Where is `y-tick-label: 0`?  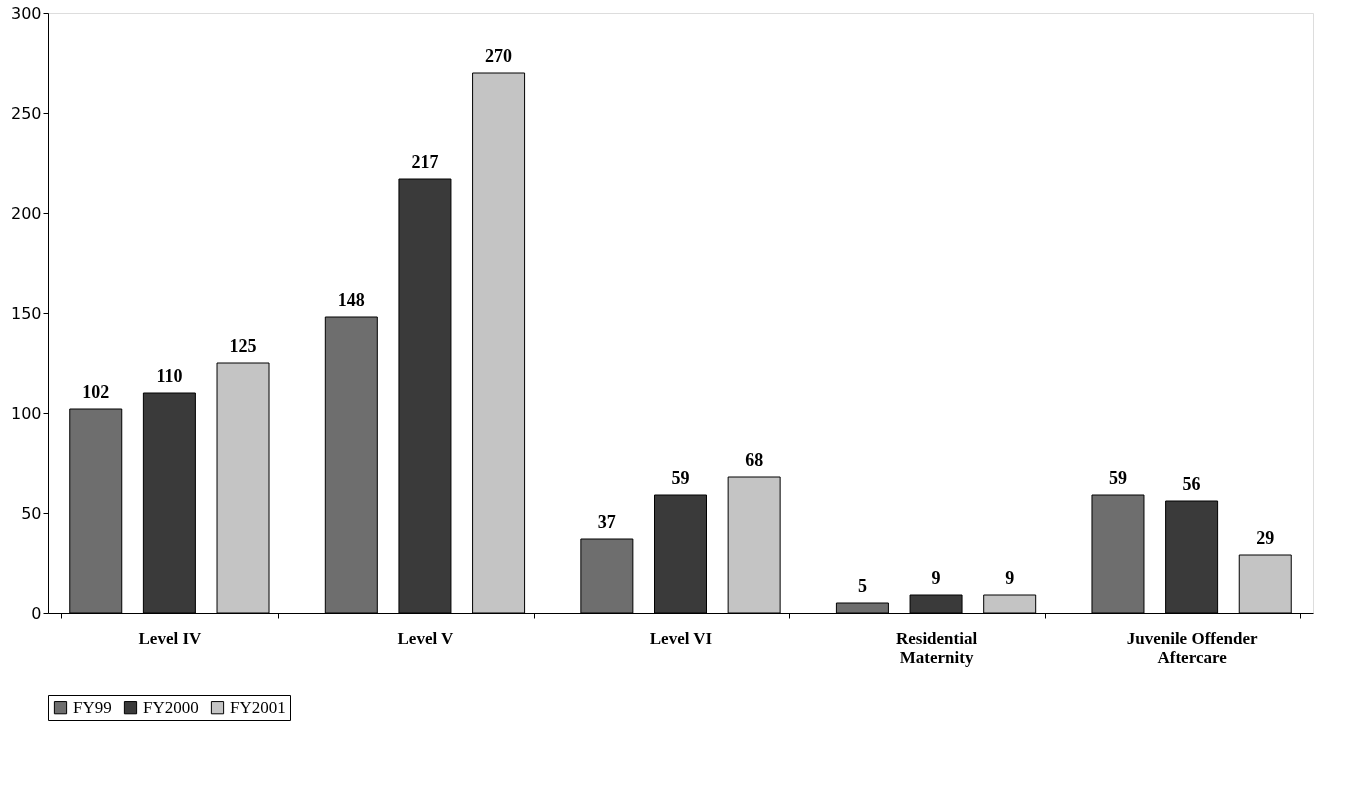 y-tick-label: 0 is located at coordinates (36, 613).